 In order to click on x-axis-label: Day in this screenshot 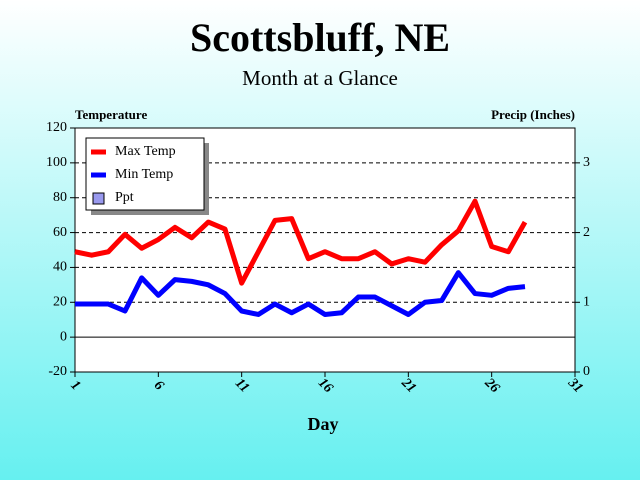, I will do `click(323, 424)`.